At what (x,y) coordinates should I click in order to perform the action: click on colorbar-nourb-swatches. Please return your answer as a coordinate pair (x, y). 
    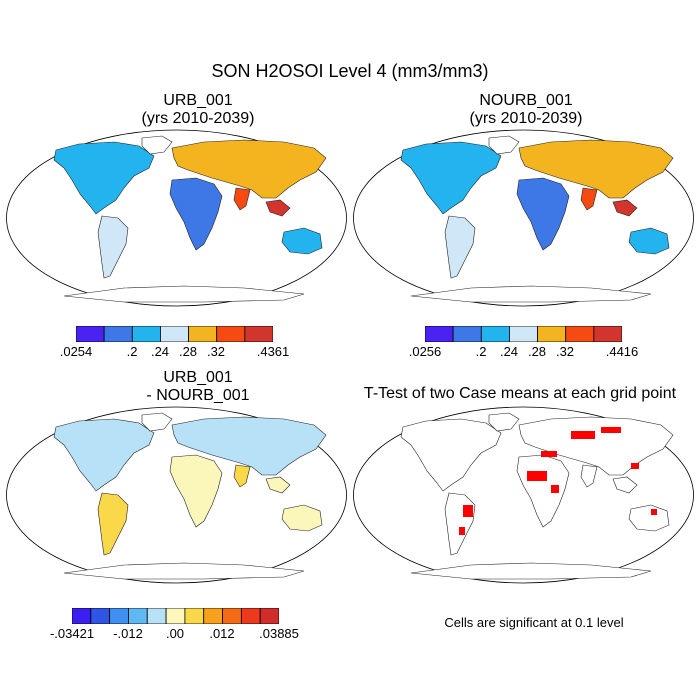
    Looking at the image, I should click on (523, 334).